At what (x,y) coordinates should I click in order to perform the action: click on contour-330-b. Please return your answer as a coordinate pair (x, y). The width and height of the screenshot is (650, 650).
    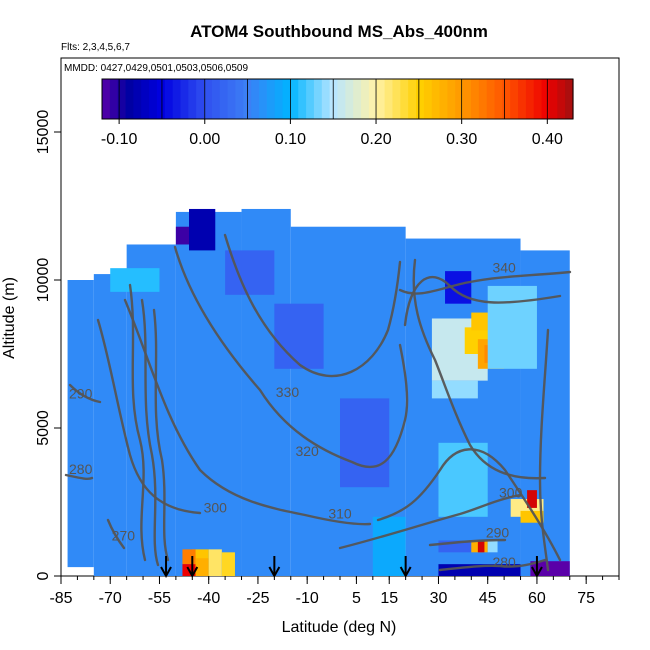
    Looking at the image, I should click on (479, 369).